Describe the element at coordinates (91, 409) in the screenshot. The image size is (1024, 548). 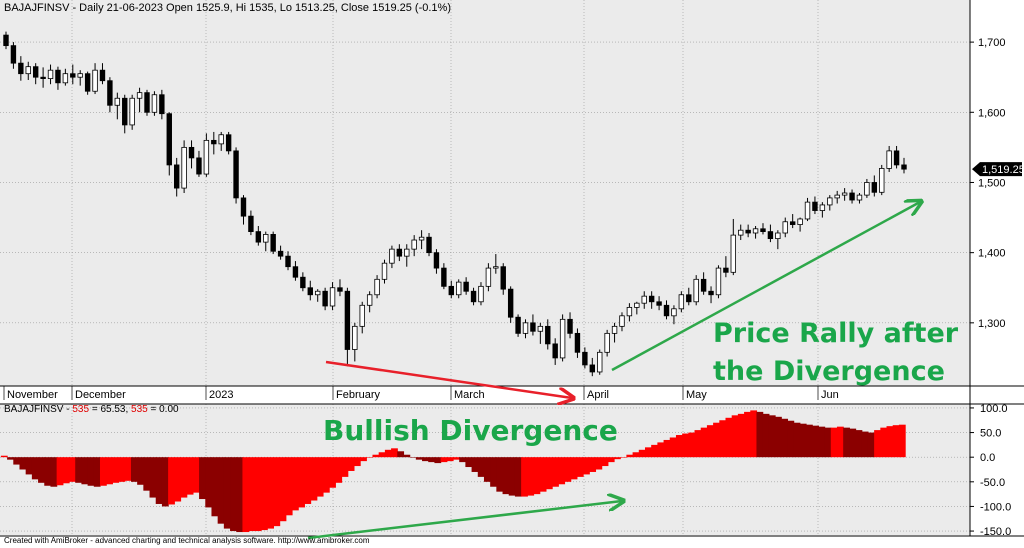
I see `indicator-header: BAJAJFINSV - 535 = 65.53, 535 = 0.00` at that location.